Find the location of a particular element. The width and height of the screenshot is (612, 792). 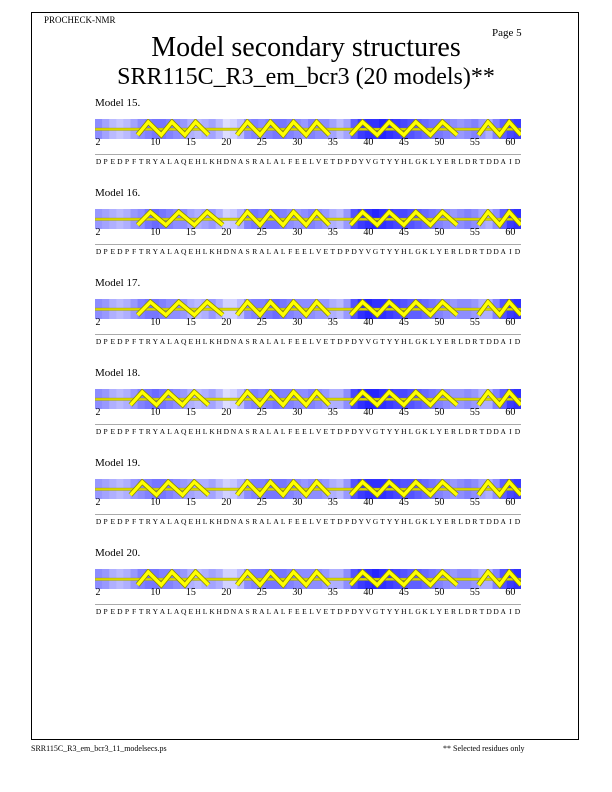

tick-label: 20 is located at coordinates (226, 502).